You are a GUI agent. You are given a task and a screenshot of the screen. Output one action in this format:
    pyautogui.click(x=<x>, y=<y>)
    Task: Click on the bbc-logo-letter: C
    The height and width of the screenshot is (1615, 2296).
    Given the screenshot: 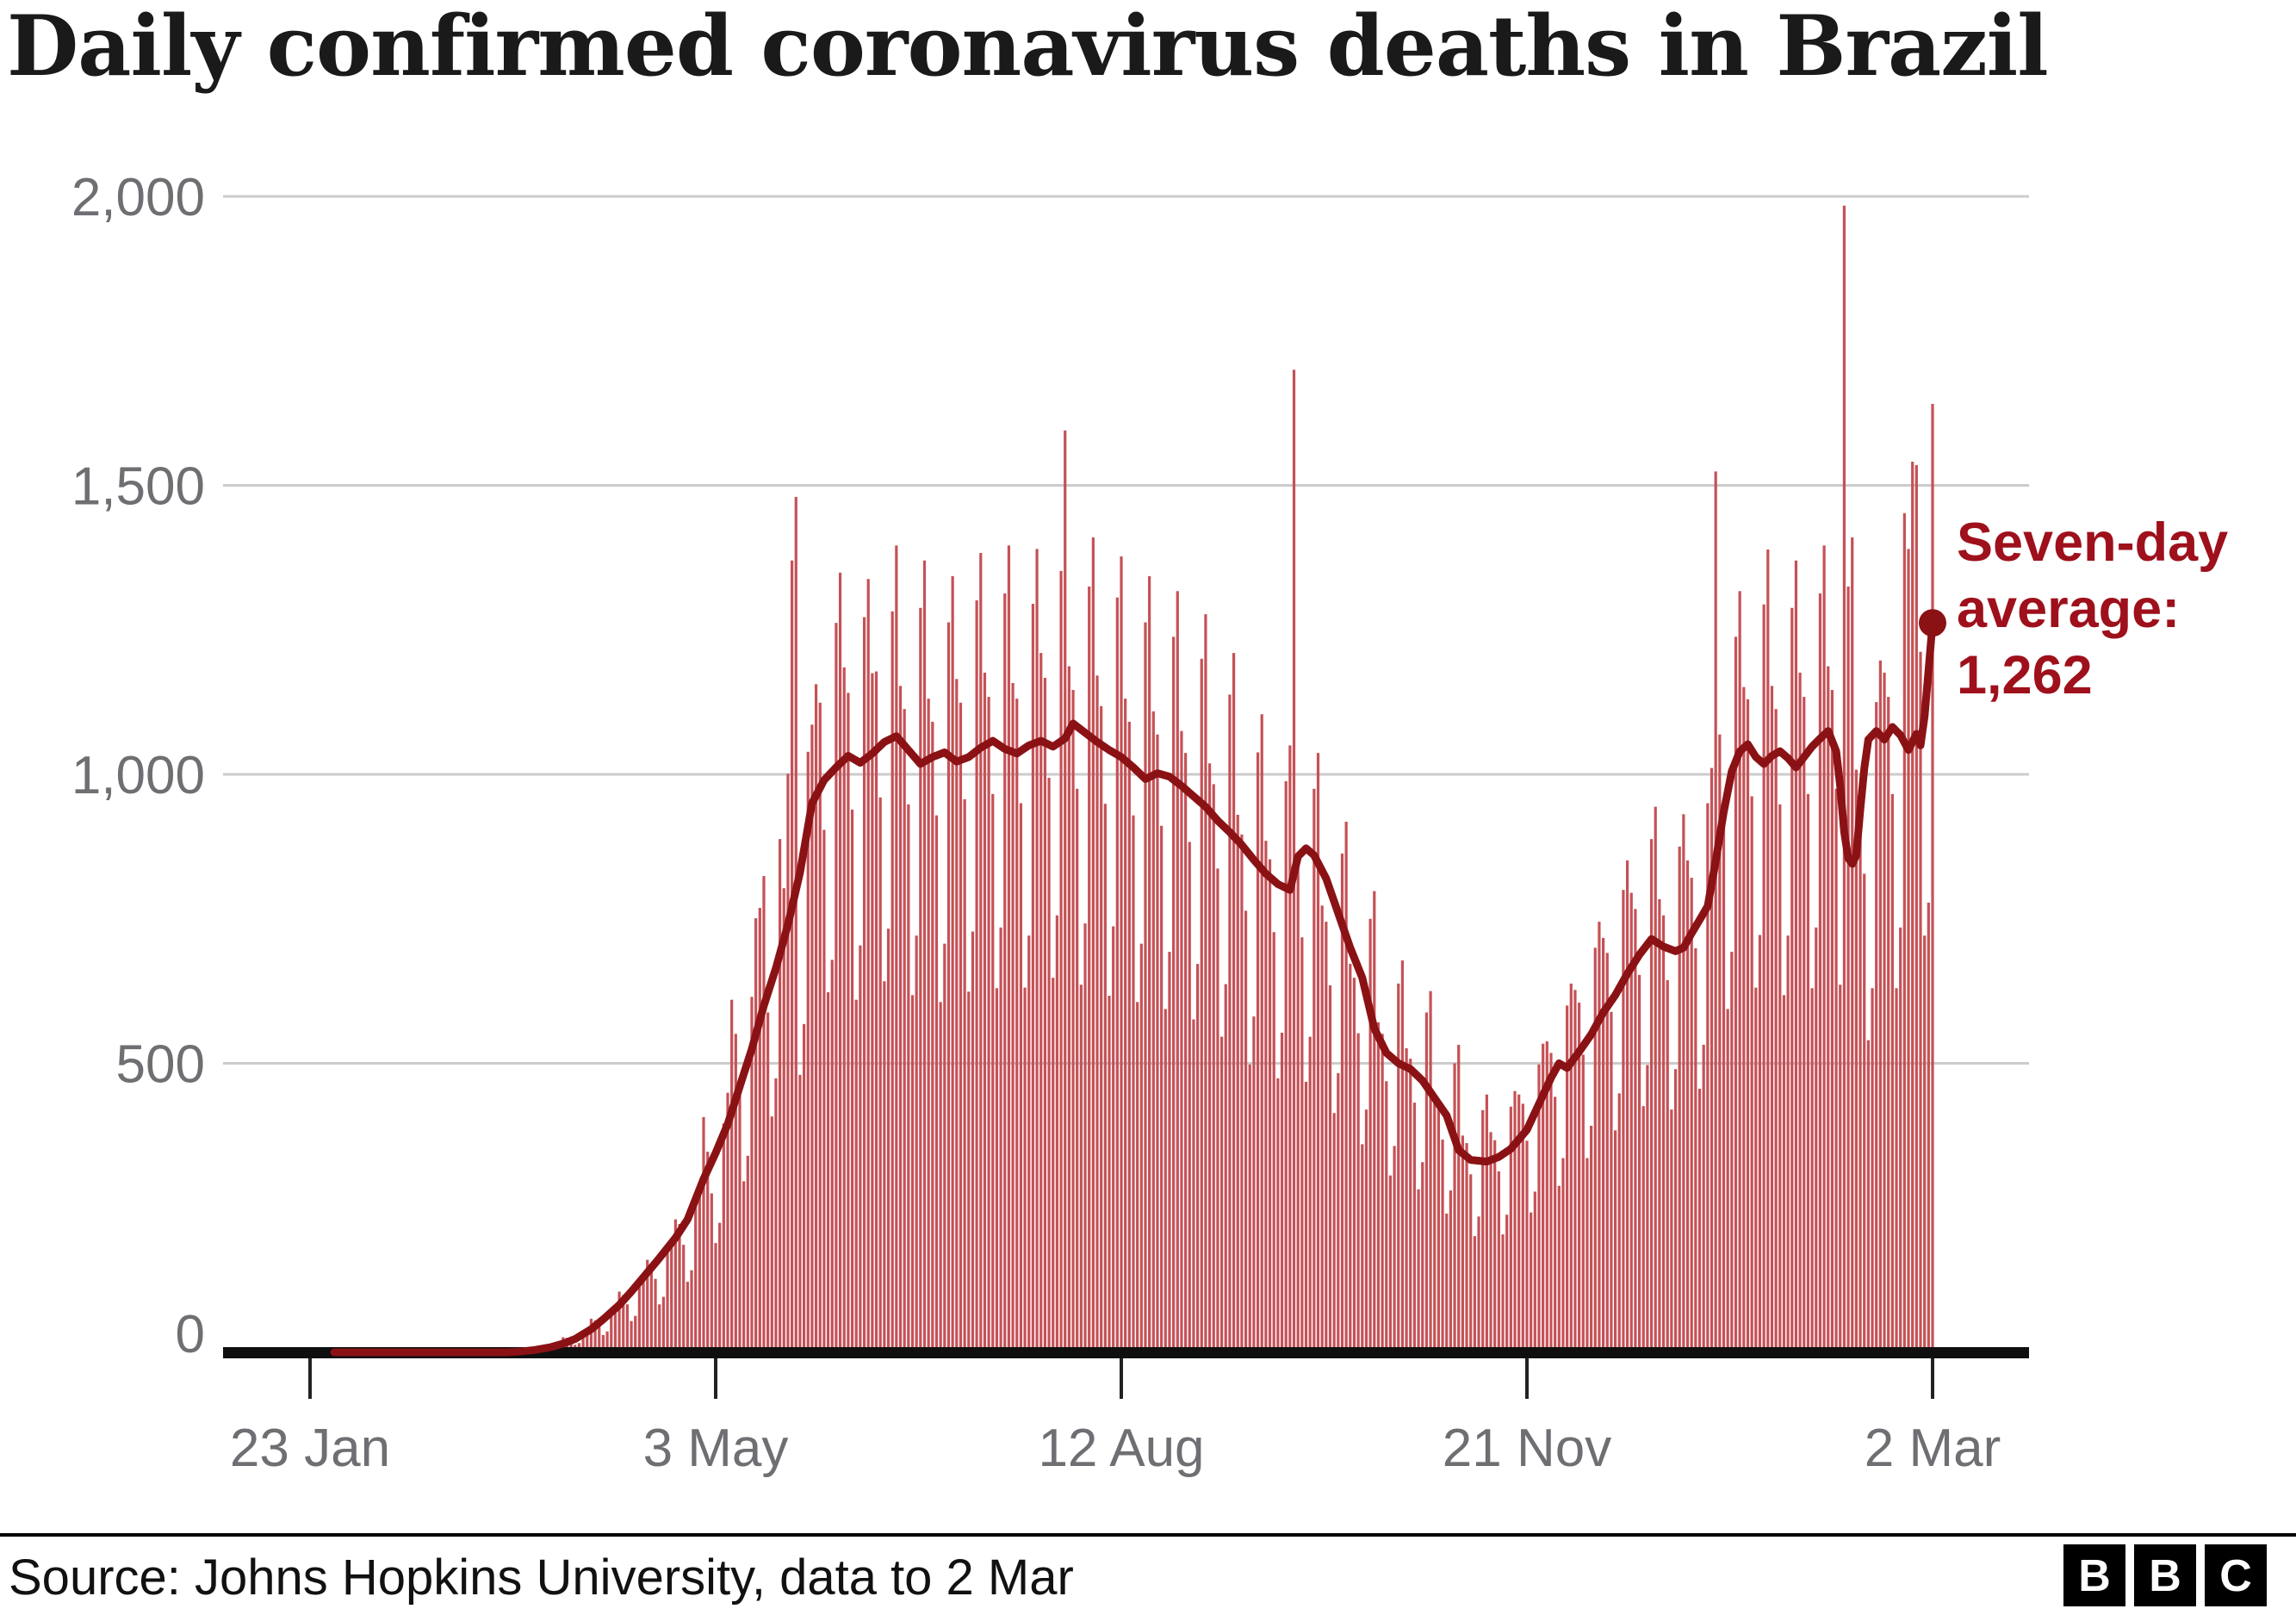 What is the action you would take?
    pyautogui.click(x=2236, y=1575)
    